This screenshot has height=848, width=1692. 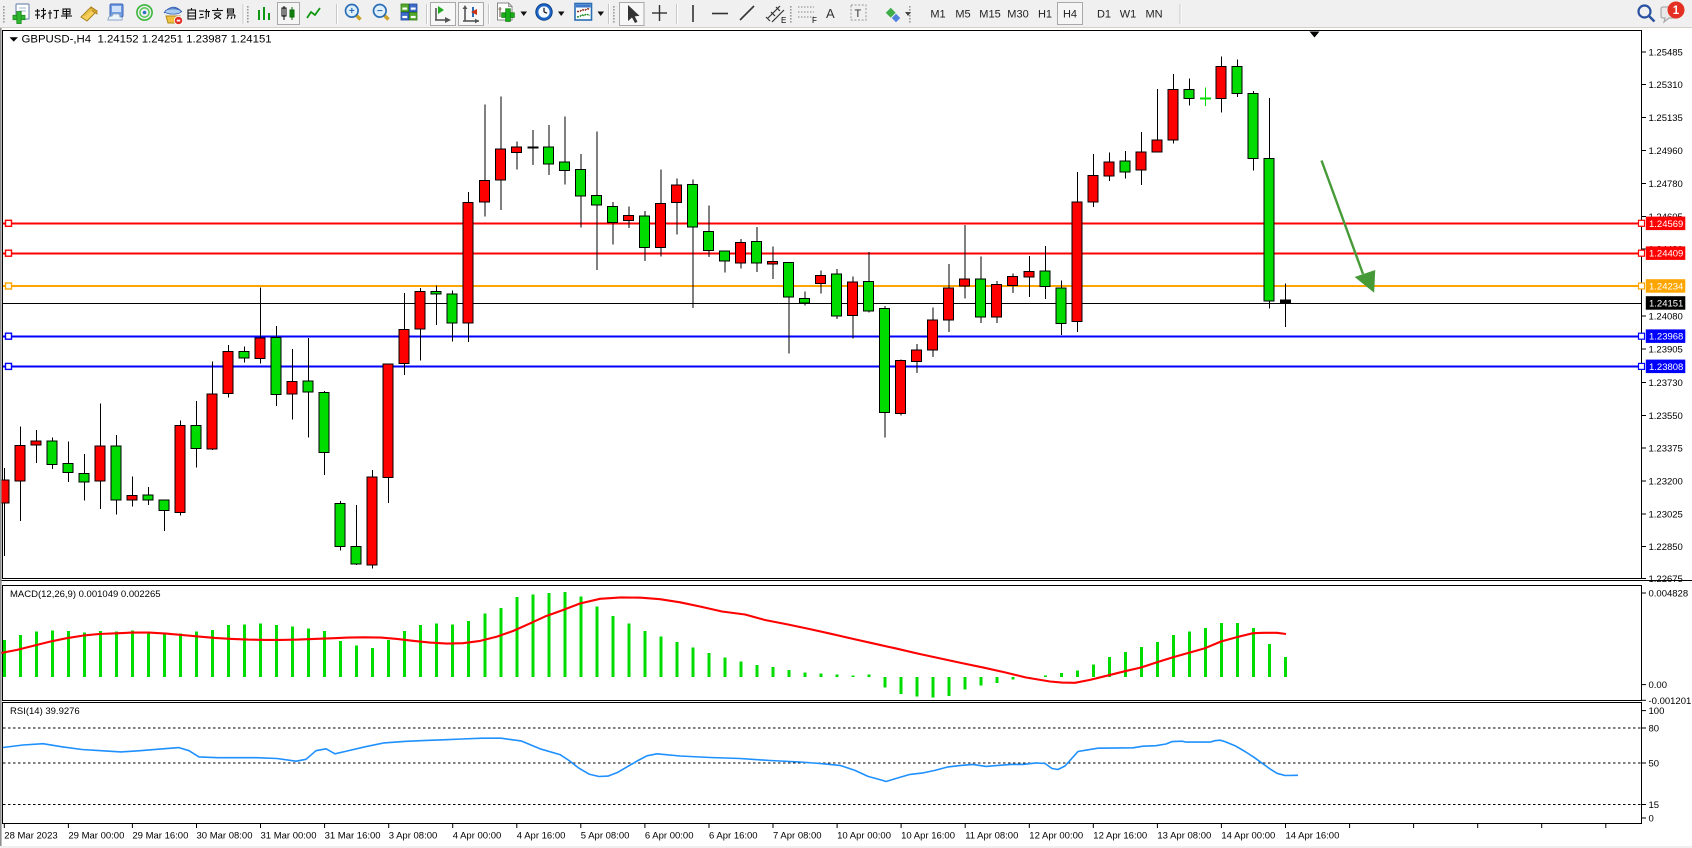 I want to click on svg-text: 1.22850, so click(x=1666, y=547).